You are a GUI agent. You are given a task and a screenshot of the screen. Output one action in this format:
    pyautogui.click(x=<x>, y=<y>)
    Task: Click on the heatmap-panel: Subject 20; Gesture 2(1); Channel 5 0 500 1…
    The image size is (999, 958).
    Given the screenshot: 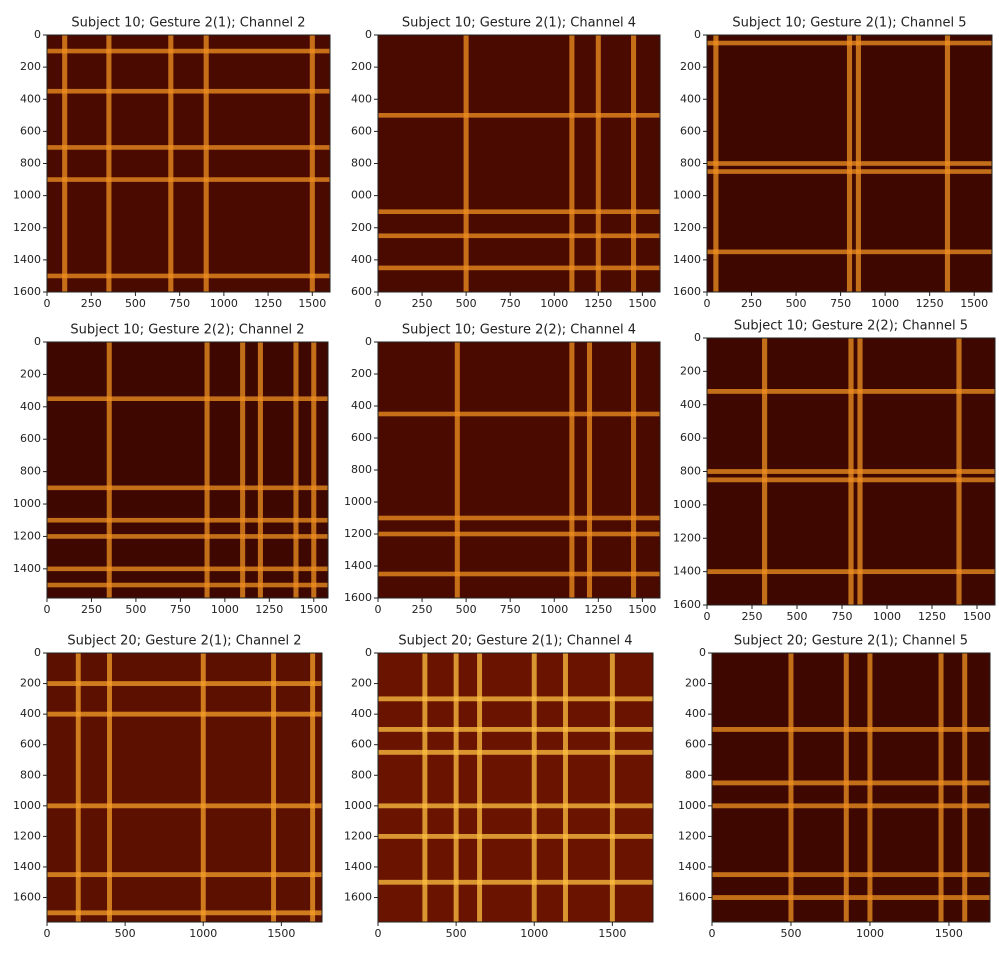 What is the action you would take?
    pyautogui.click(x=834, y=787)
    